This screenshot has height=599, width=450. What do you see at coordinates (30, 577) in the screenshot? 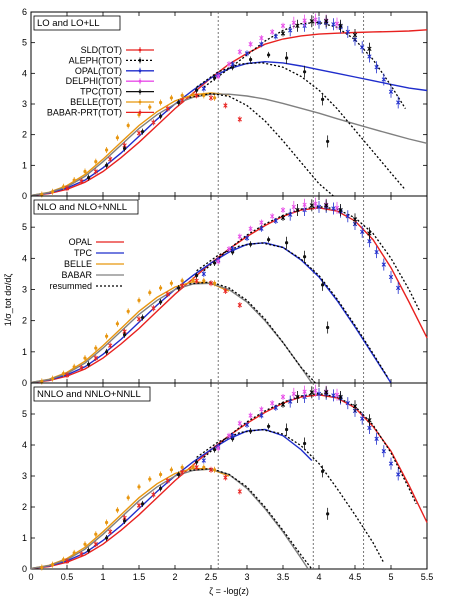
I see `x-tick-label: 0` at bounding box center [30, 577].